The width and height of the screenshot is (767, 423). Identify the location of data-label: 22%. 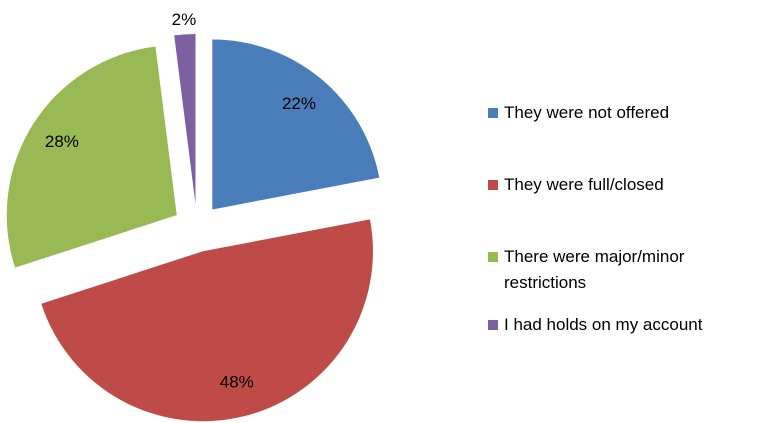
(299, 103).